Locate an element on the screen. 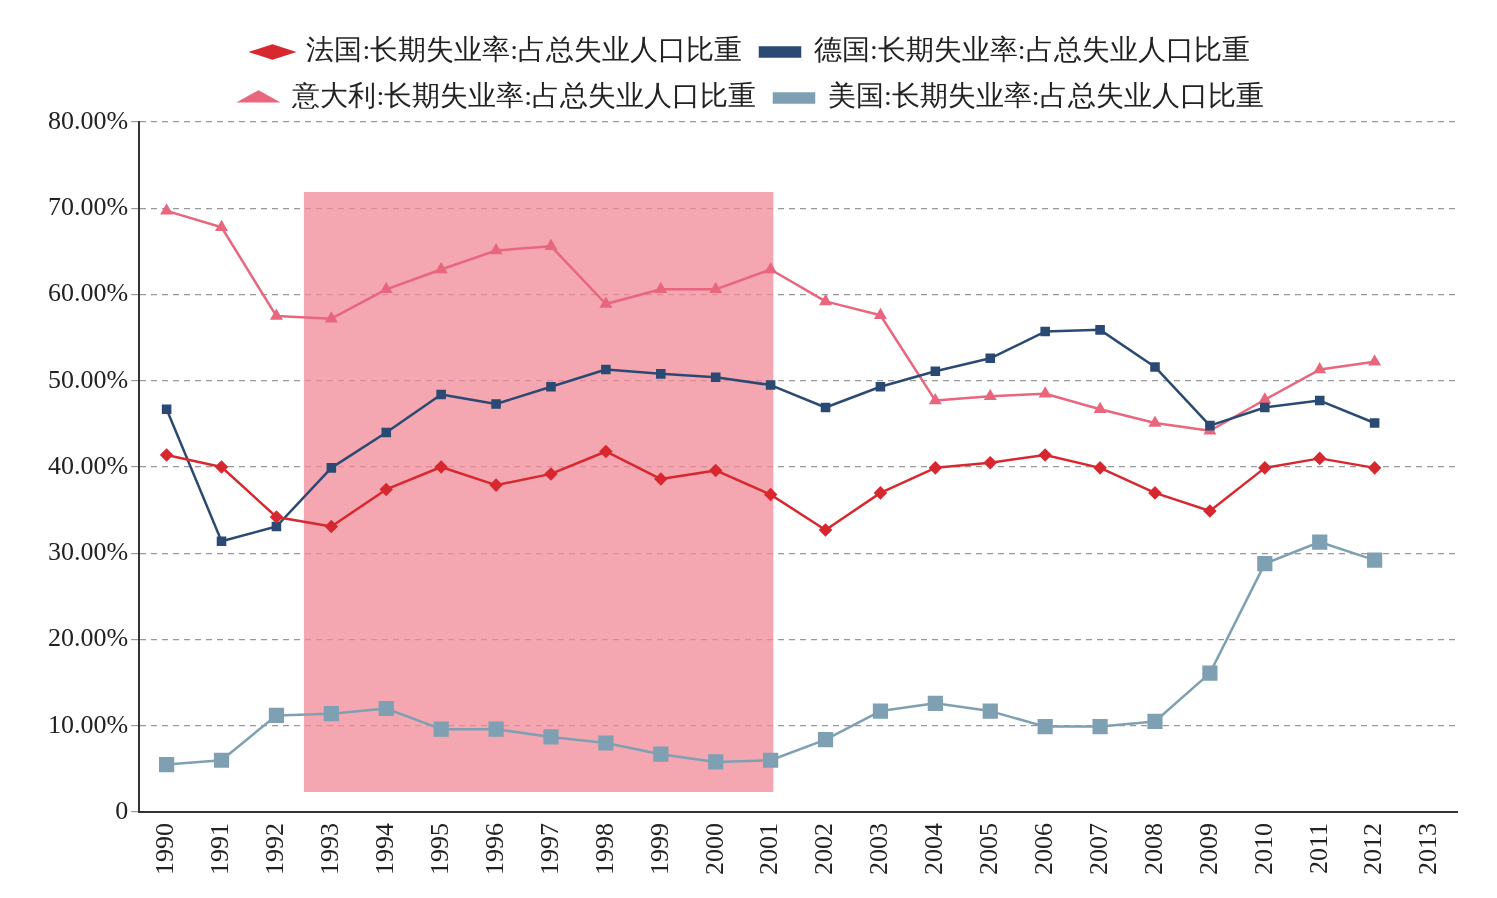 This screenshot has height=898, width=1497. x-tick-label: 1998 is located at coordinates (604, 849).